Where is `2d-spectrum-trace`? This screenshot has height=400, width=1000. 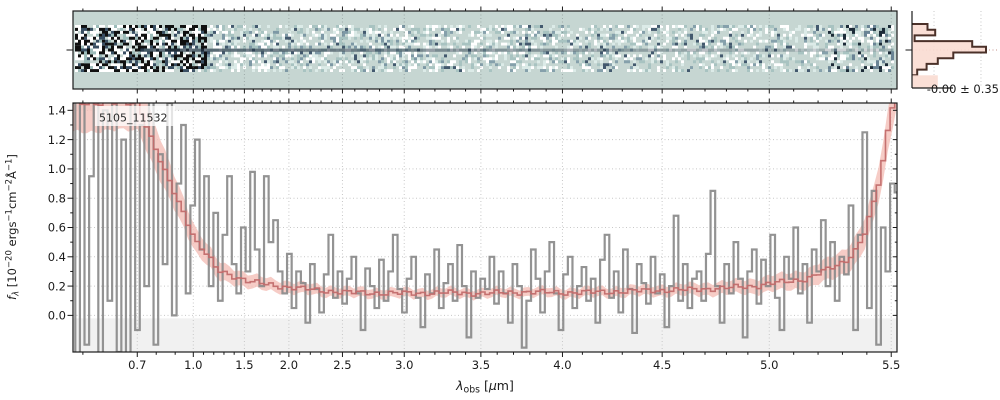
2d-spectrum-trace is located at coordinates (516, 50).